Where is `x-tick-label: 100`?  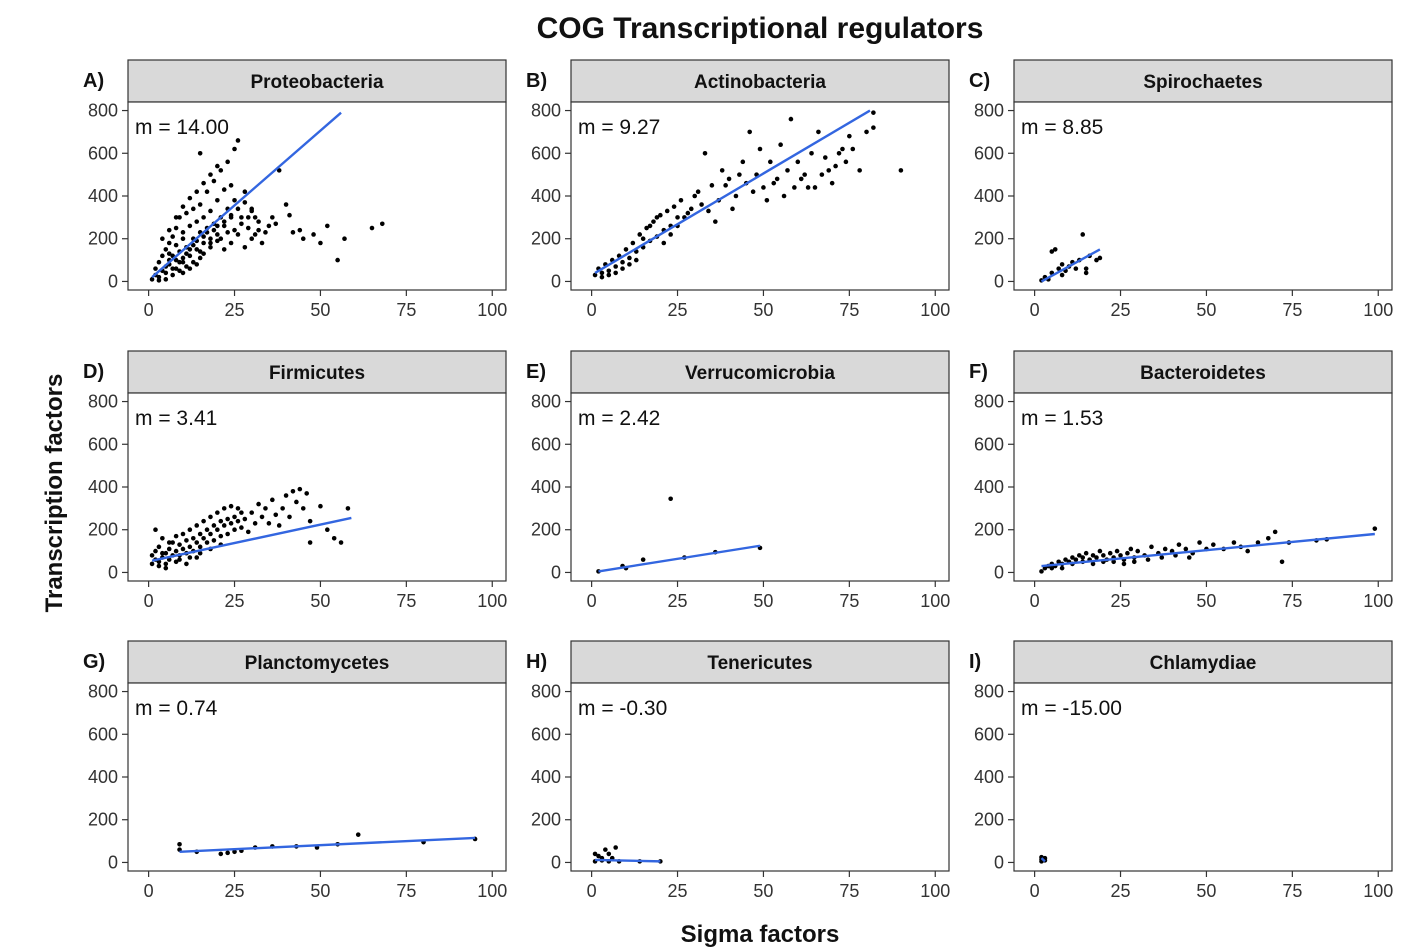
x-tick-label: 100 is located at coordinates (935, 891).